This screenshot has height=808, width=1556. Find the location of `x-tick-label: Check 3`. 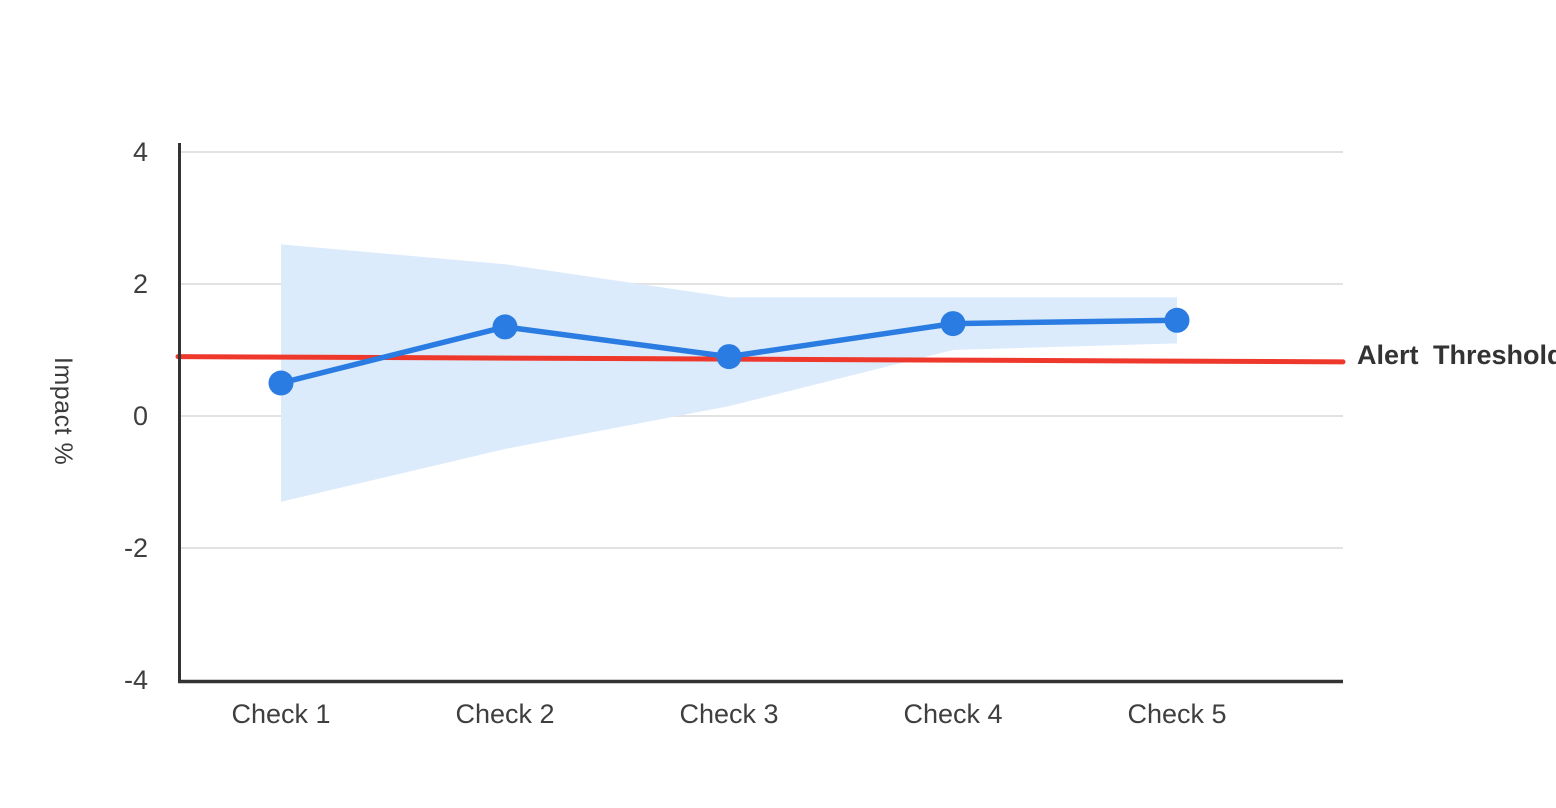

x-tick-label: Check 3 is located at coordinates (728, 714).